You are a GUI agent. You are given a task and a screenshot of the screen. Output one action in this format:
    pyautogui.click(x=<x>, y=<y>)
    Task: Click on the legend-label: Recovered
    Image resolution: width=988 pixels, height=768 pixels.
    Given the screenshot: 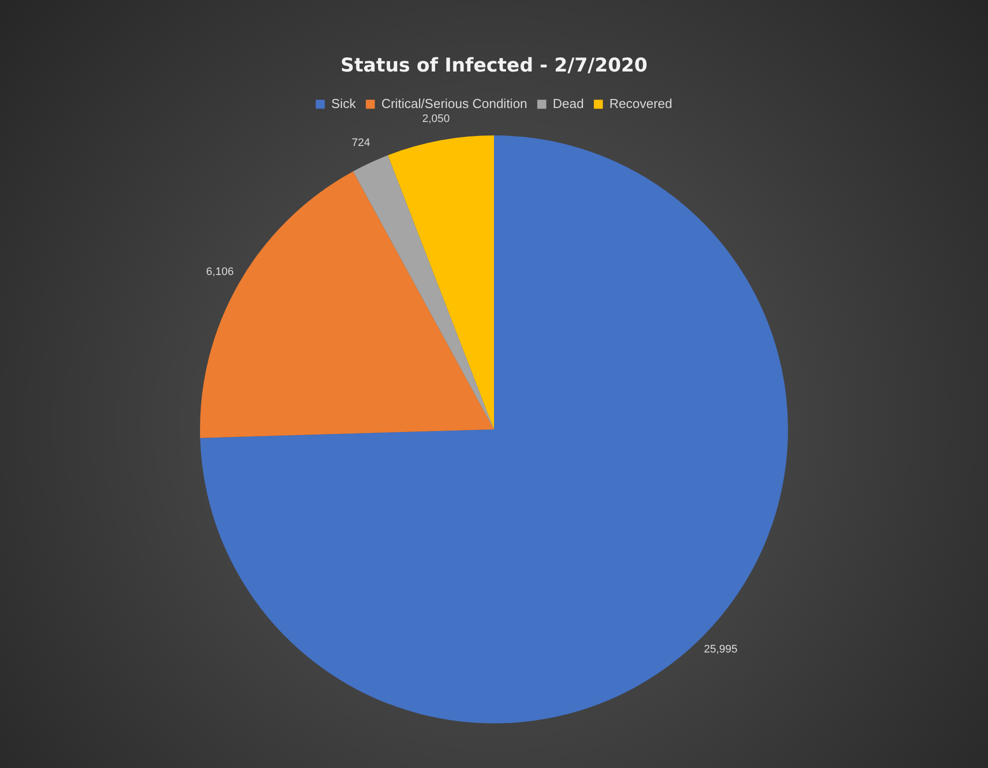 What is the action you would take?
    pyautogui.click(x=640, y=103)
    